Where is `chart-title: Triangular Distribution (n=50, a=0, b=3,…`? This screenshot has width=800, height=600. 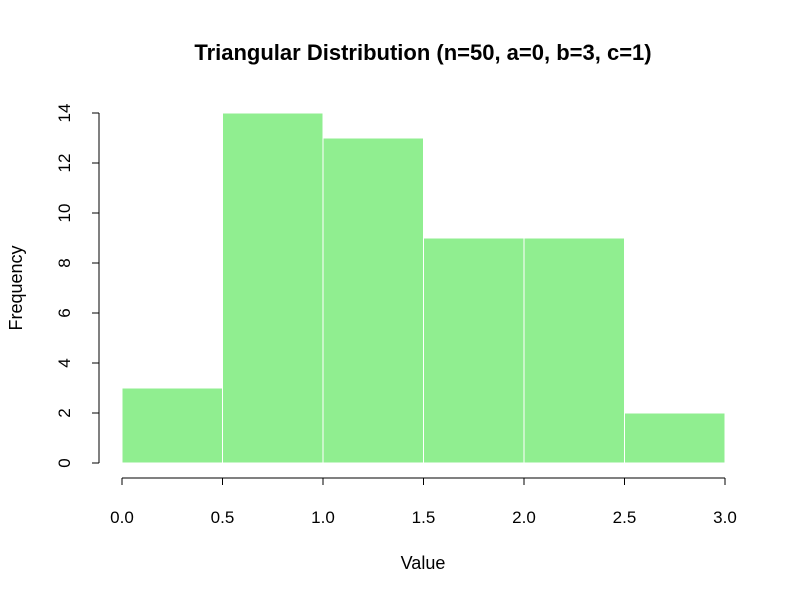
chart-title: Triangular Distribution (n=50, a=0, b=3,… is located at coordinates (422, 52).